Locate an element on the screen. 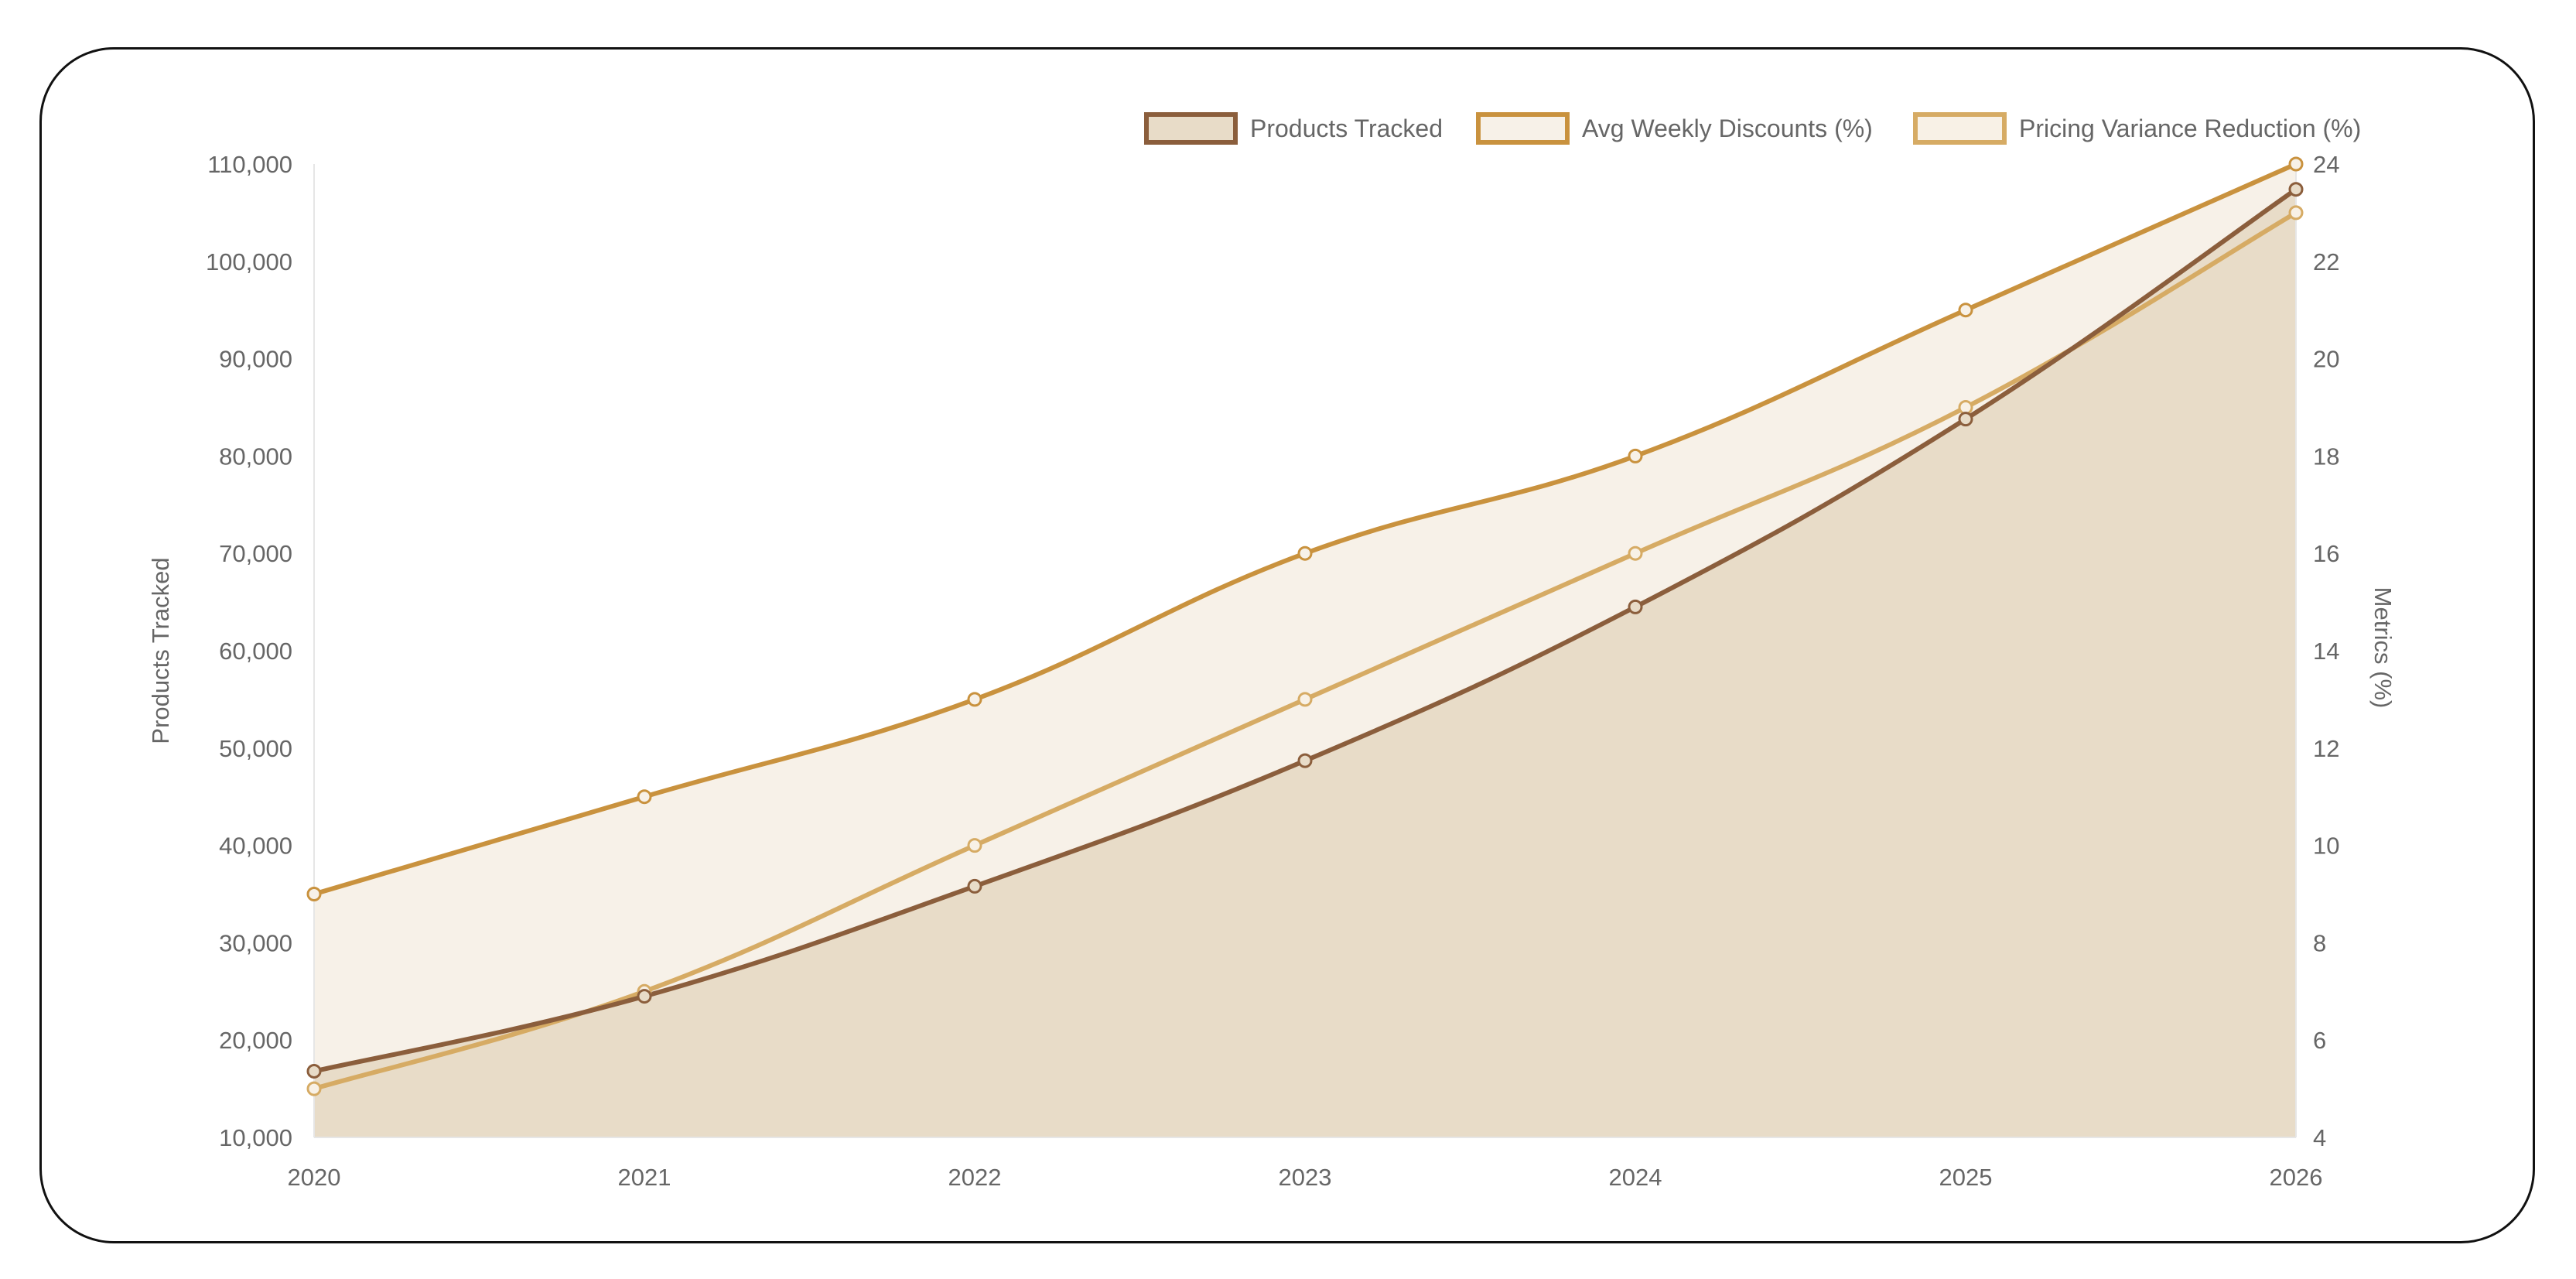 This screenshot has width=2576, height=1279. y-tick-label: 70,000 is located at coordinates (255, 553).